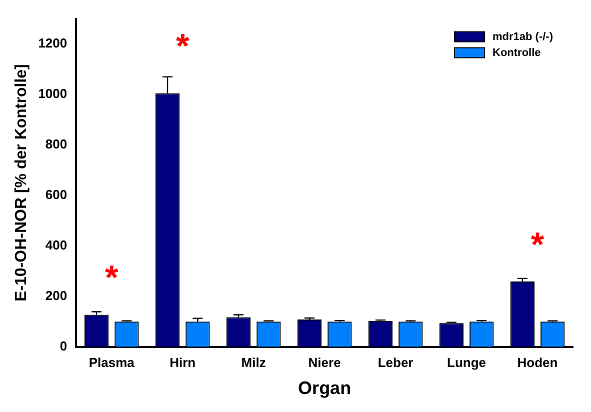 The height and width of the screenshot is (412, 591). Describe the element at coordinates (56, 244) in the screenshot. I see `y-tick-label: 400` at that location.